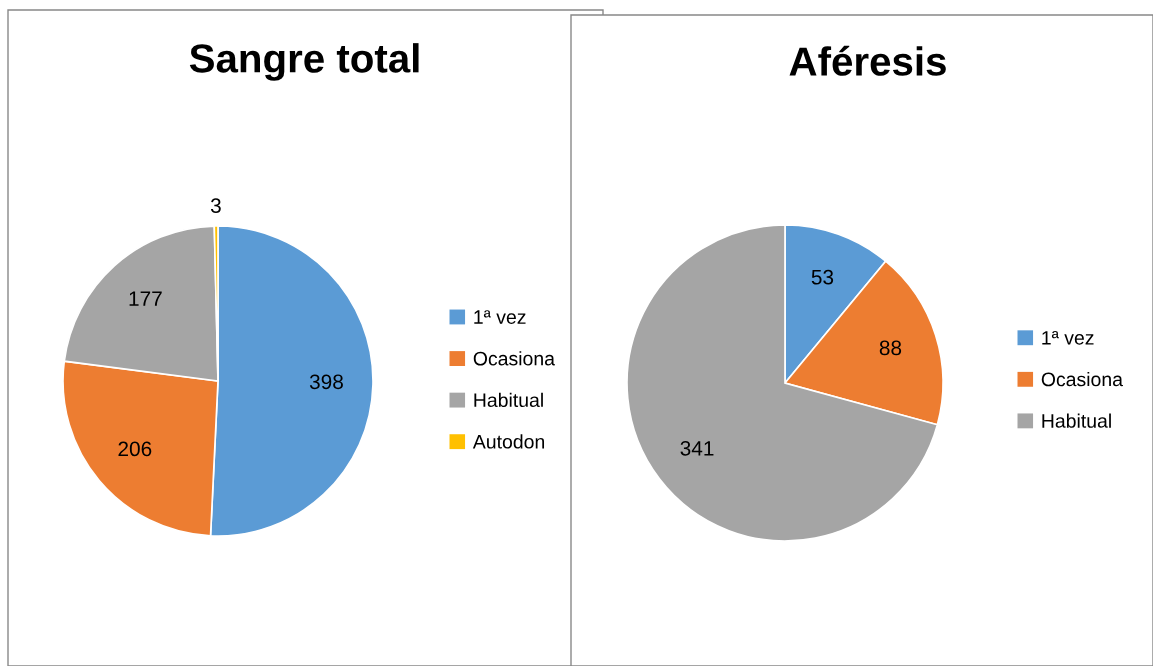  Describe the element at coordinates (135, 449) in the screenshot. I see `data-label: 206` at that location.